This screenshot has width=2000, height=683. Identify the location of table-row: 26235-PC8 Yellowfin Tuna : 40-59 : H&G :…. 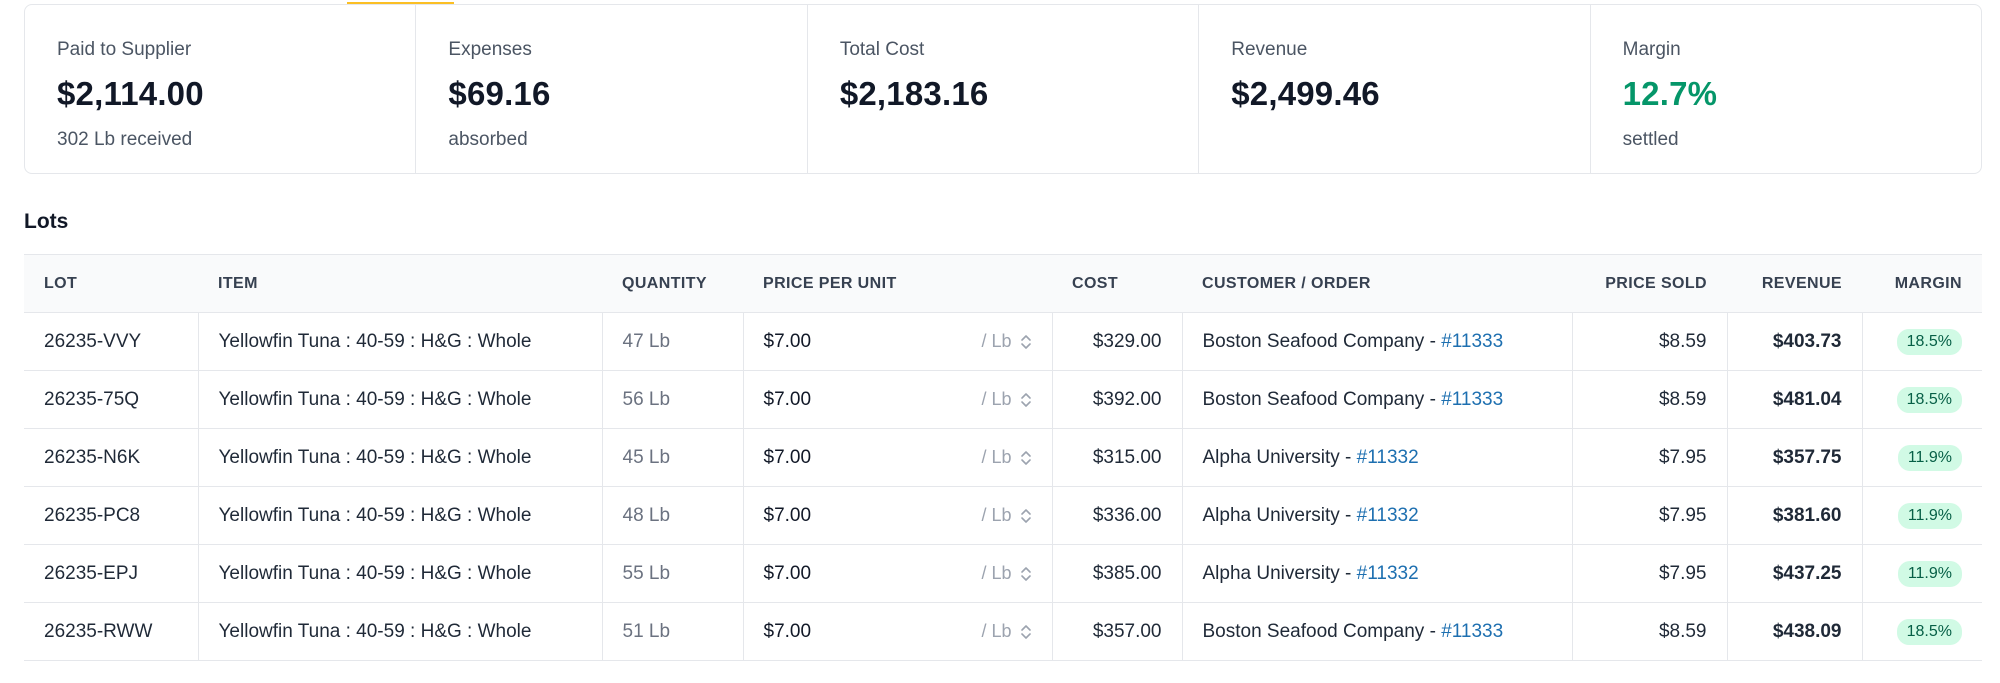
(1003, 515).